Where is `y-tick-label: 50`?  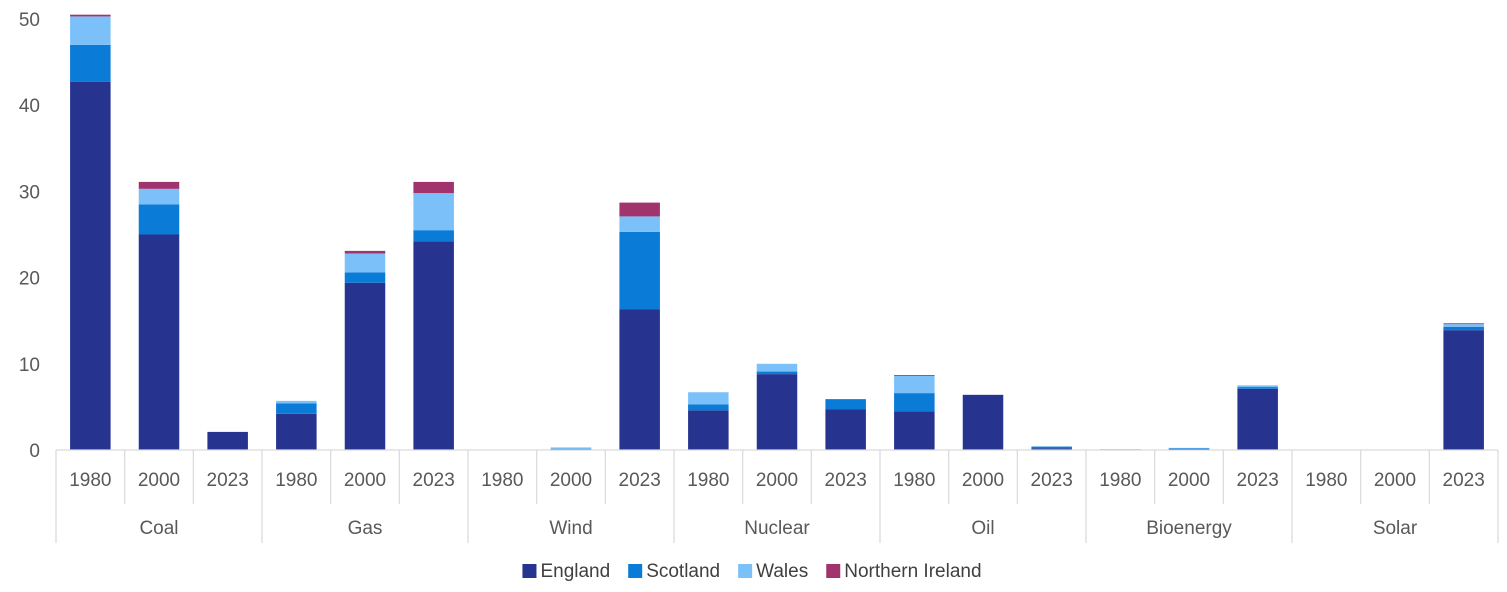
y-tick-label: 50 is located at coordinates (29, 20).